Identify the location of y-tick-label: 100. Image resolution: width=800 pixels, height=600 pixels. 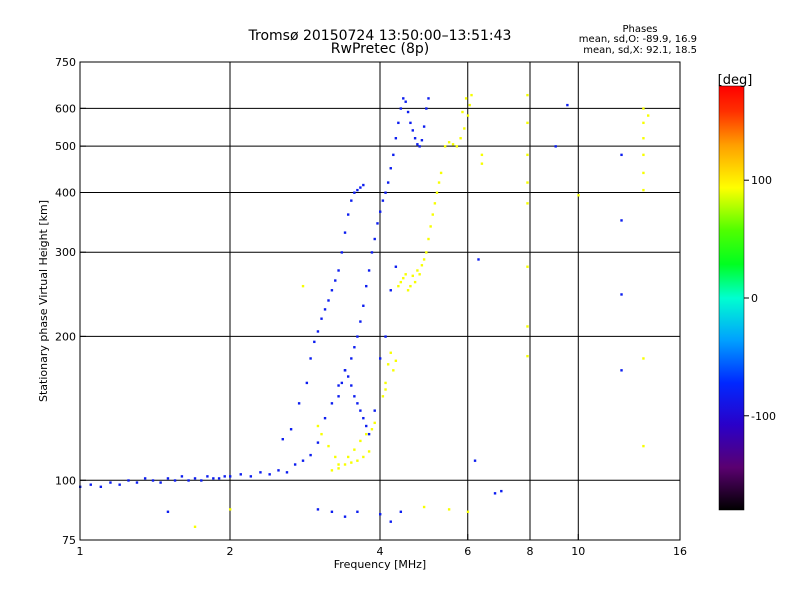
(65, 480).